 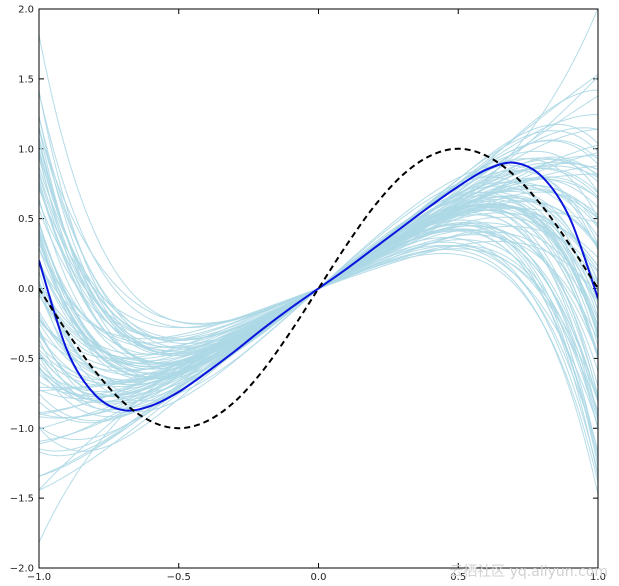 I want to click on x-tick-label: 0.0, so click(x=319, y=577).